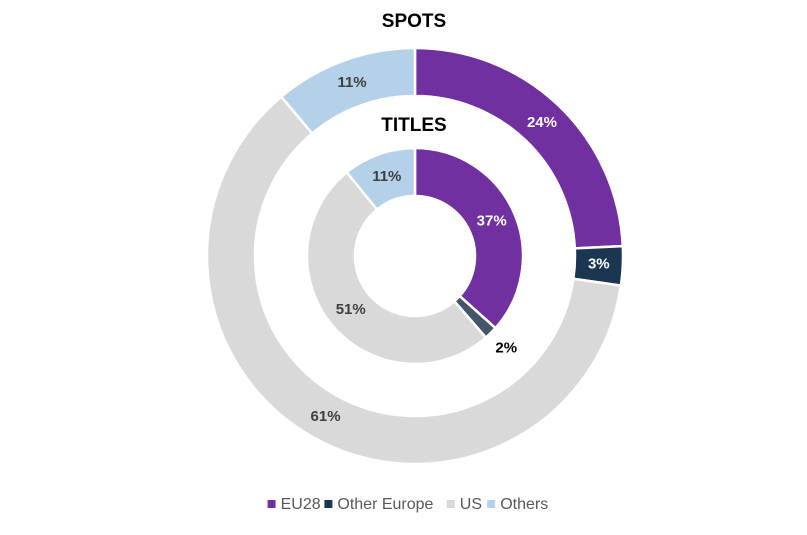 This screenshot has height=535, width=807. I want to click on value-label: 51%, so click(351, 309).